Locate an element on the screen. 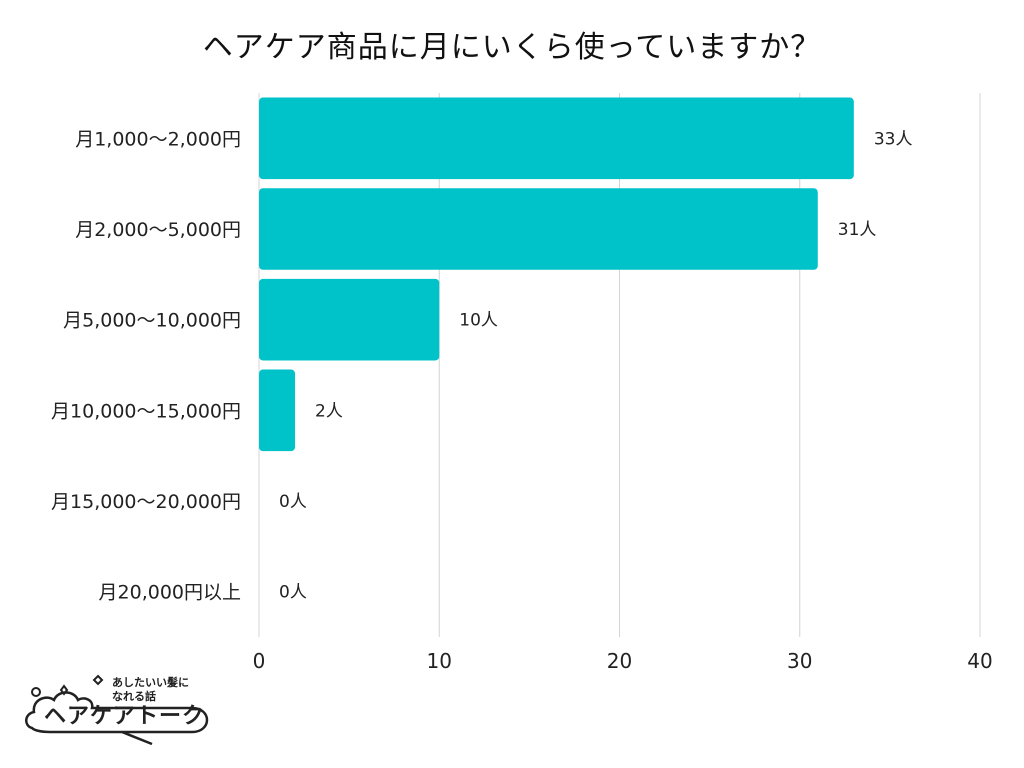 The width and height of the screenshot is (1024, 768). category-label: 月10,000〜15,000円 is located at coordinates (146, 411).